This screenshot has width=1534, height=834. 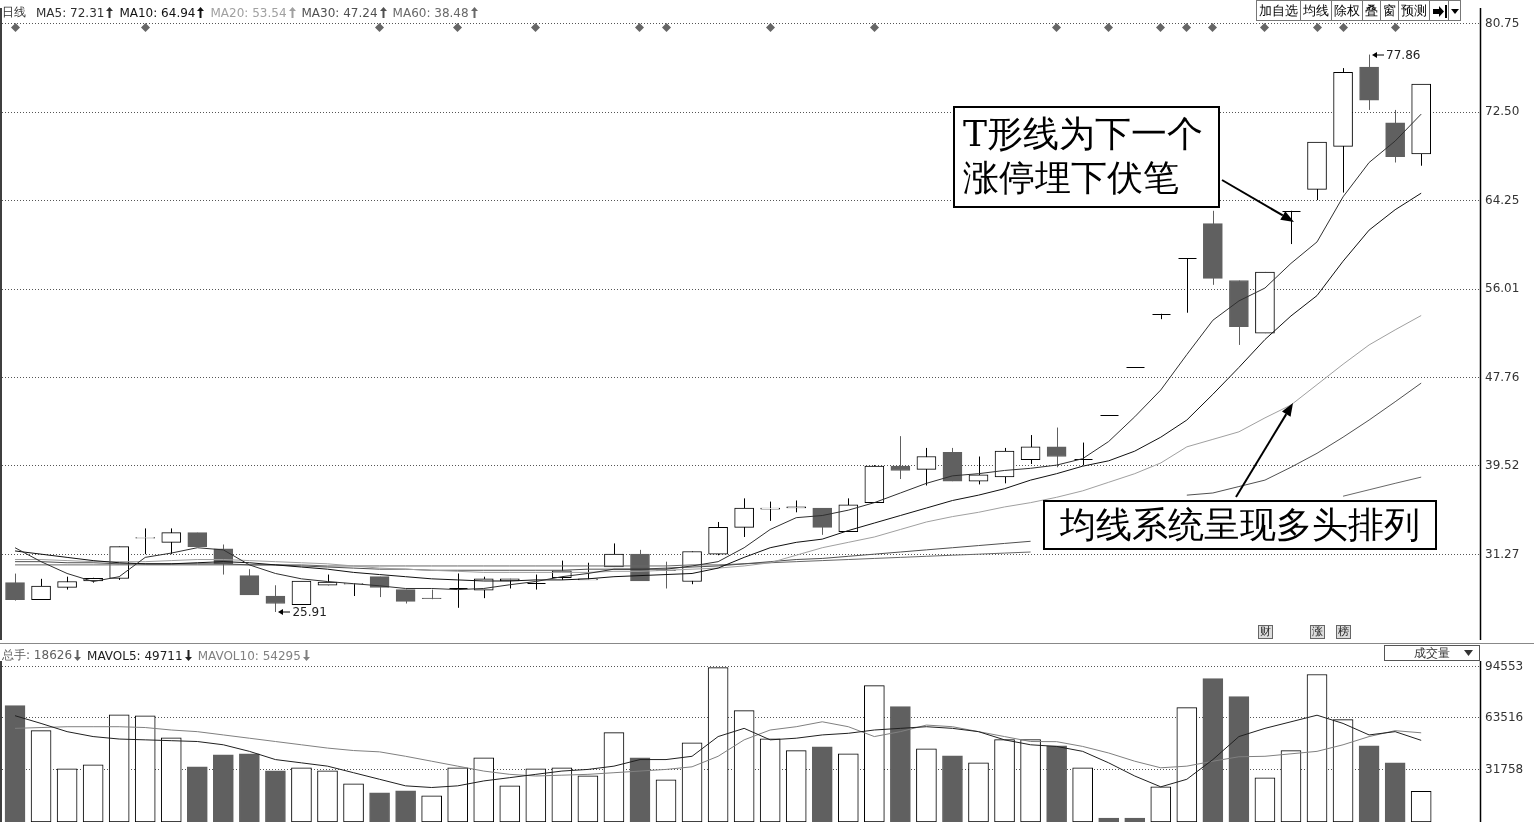 What do you see at coordinates (309, 612) in the screenshot?
I see `annotation: 25.91` at bounding box center [309, 612].